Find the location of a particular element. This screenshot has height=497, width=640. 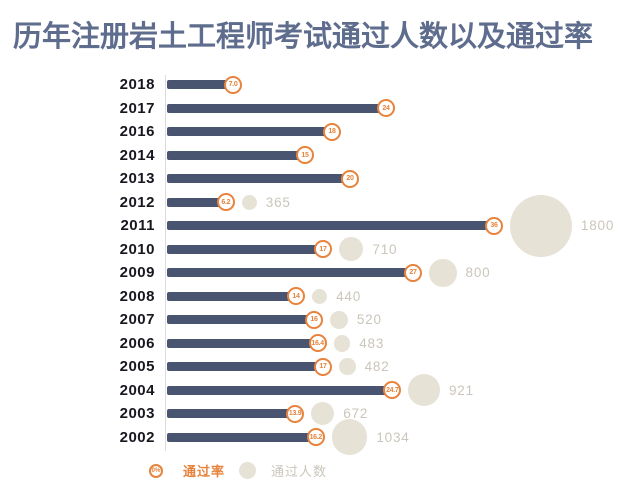

row-track: 14 440 is located at coordinates (397, 297).